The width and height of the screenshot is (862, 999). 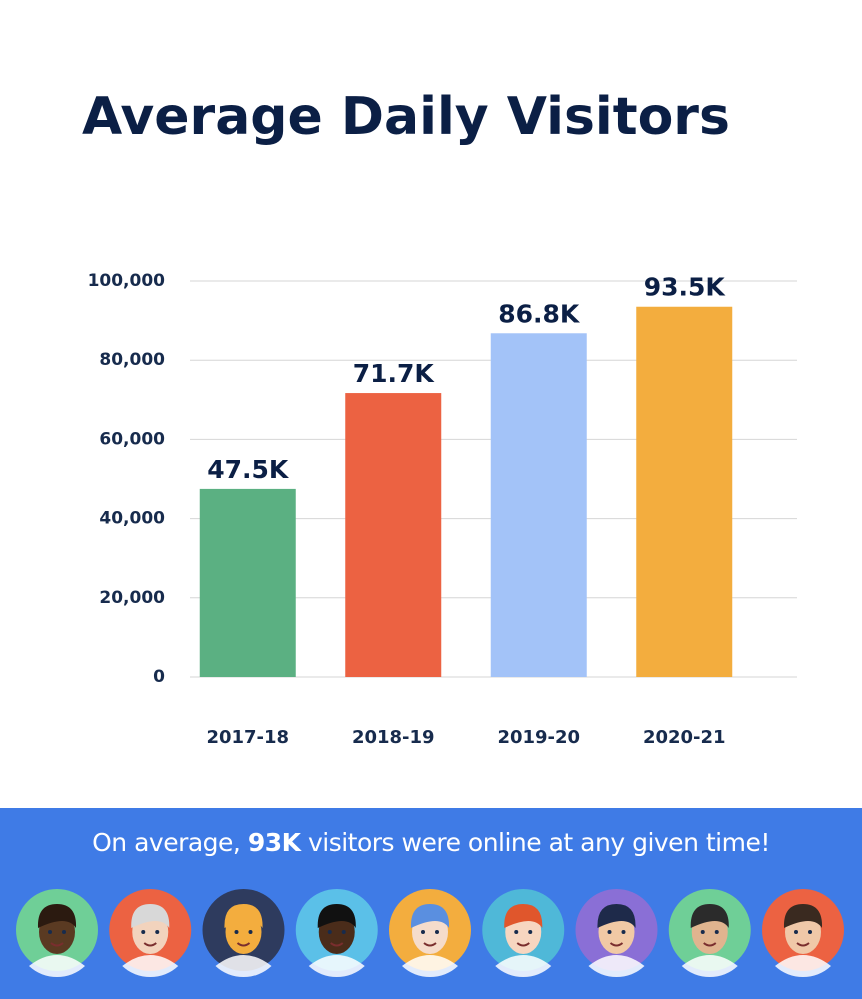 What do you see at coordinates (132, 519) in the screenshot?
I see `y-tick-label: 40,000` at bounding box center [132, 519].